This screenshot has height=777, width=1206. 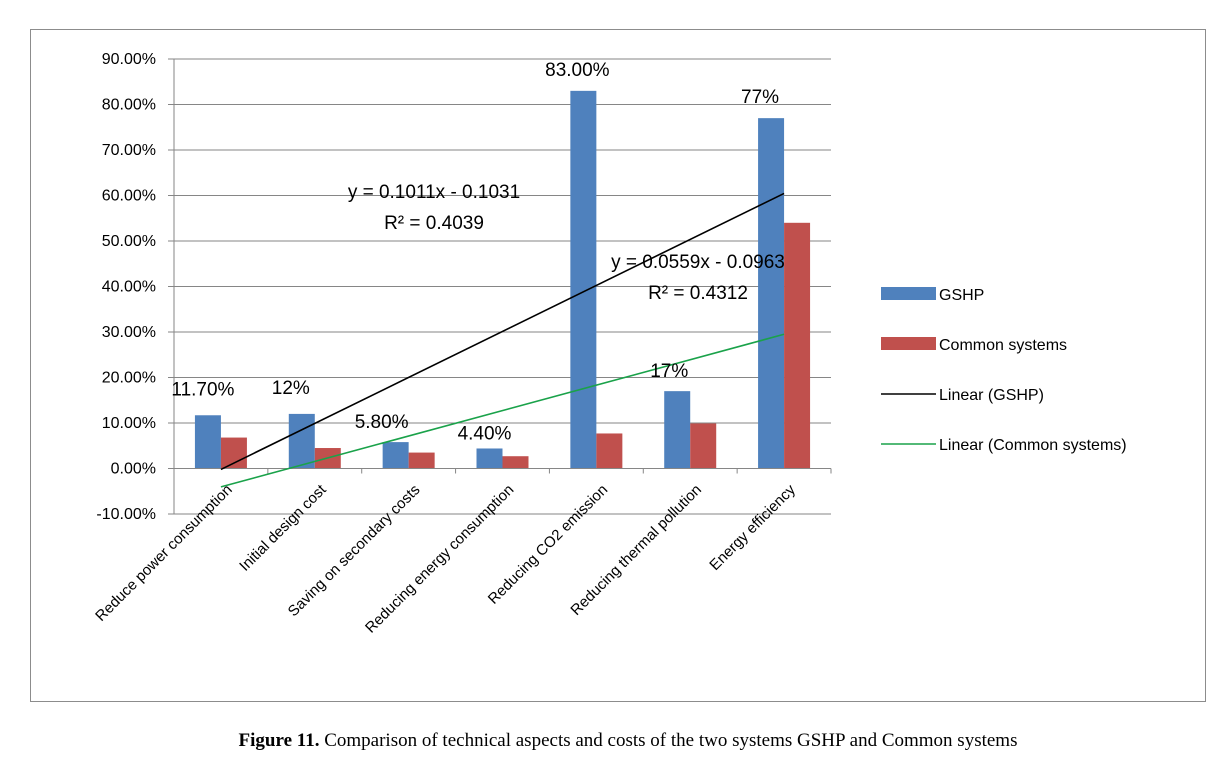 I want to click on trendline-r2-gshp: R² = 0.4039, so click(x=434, y=223).